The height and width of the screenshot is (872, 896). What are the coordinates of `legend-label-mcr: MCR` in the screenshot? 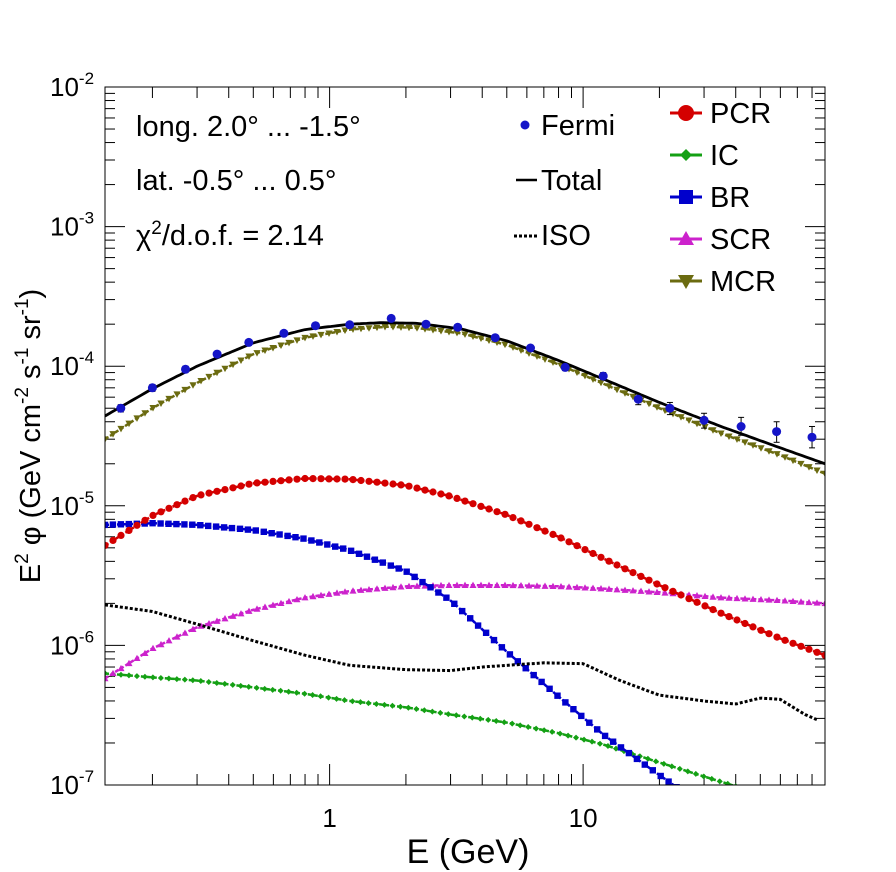 It's located at (743, 282).